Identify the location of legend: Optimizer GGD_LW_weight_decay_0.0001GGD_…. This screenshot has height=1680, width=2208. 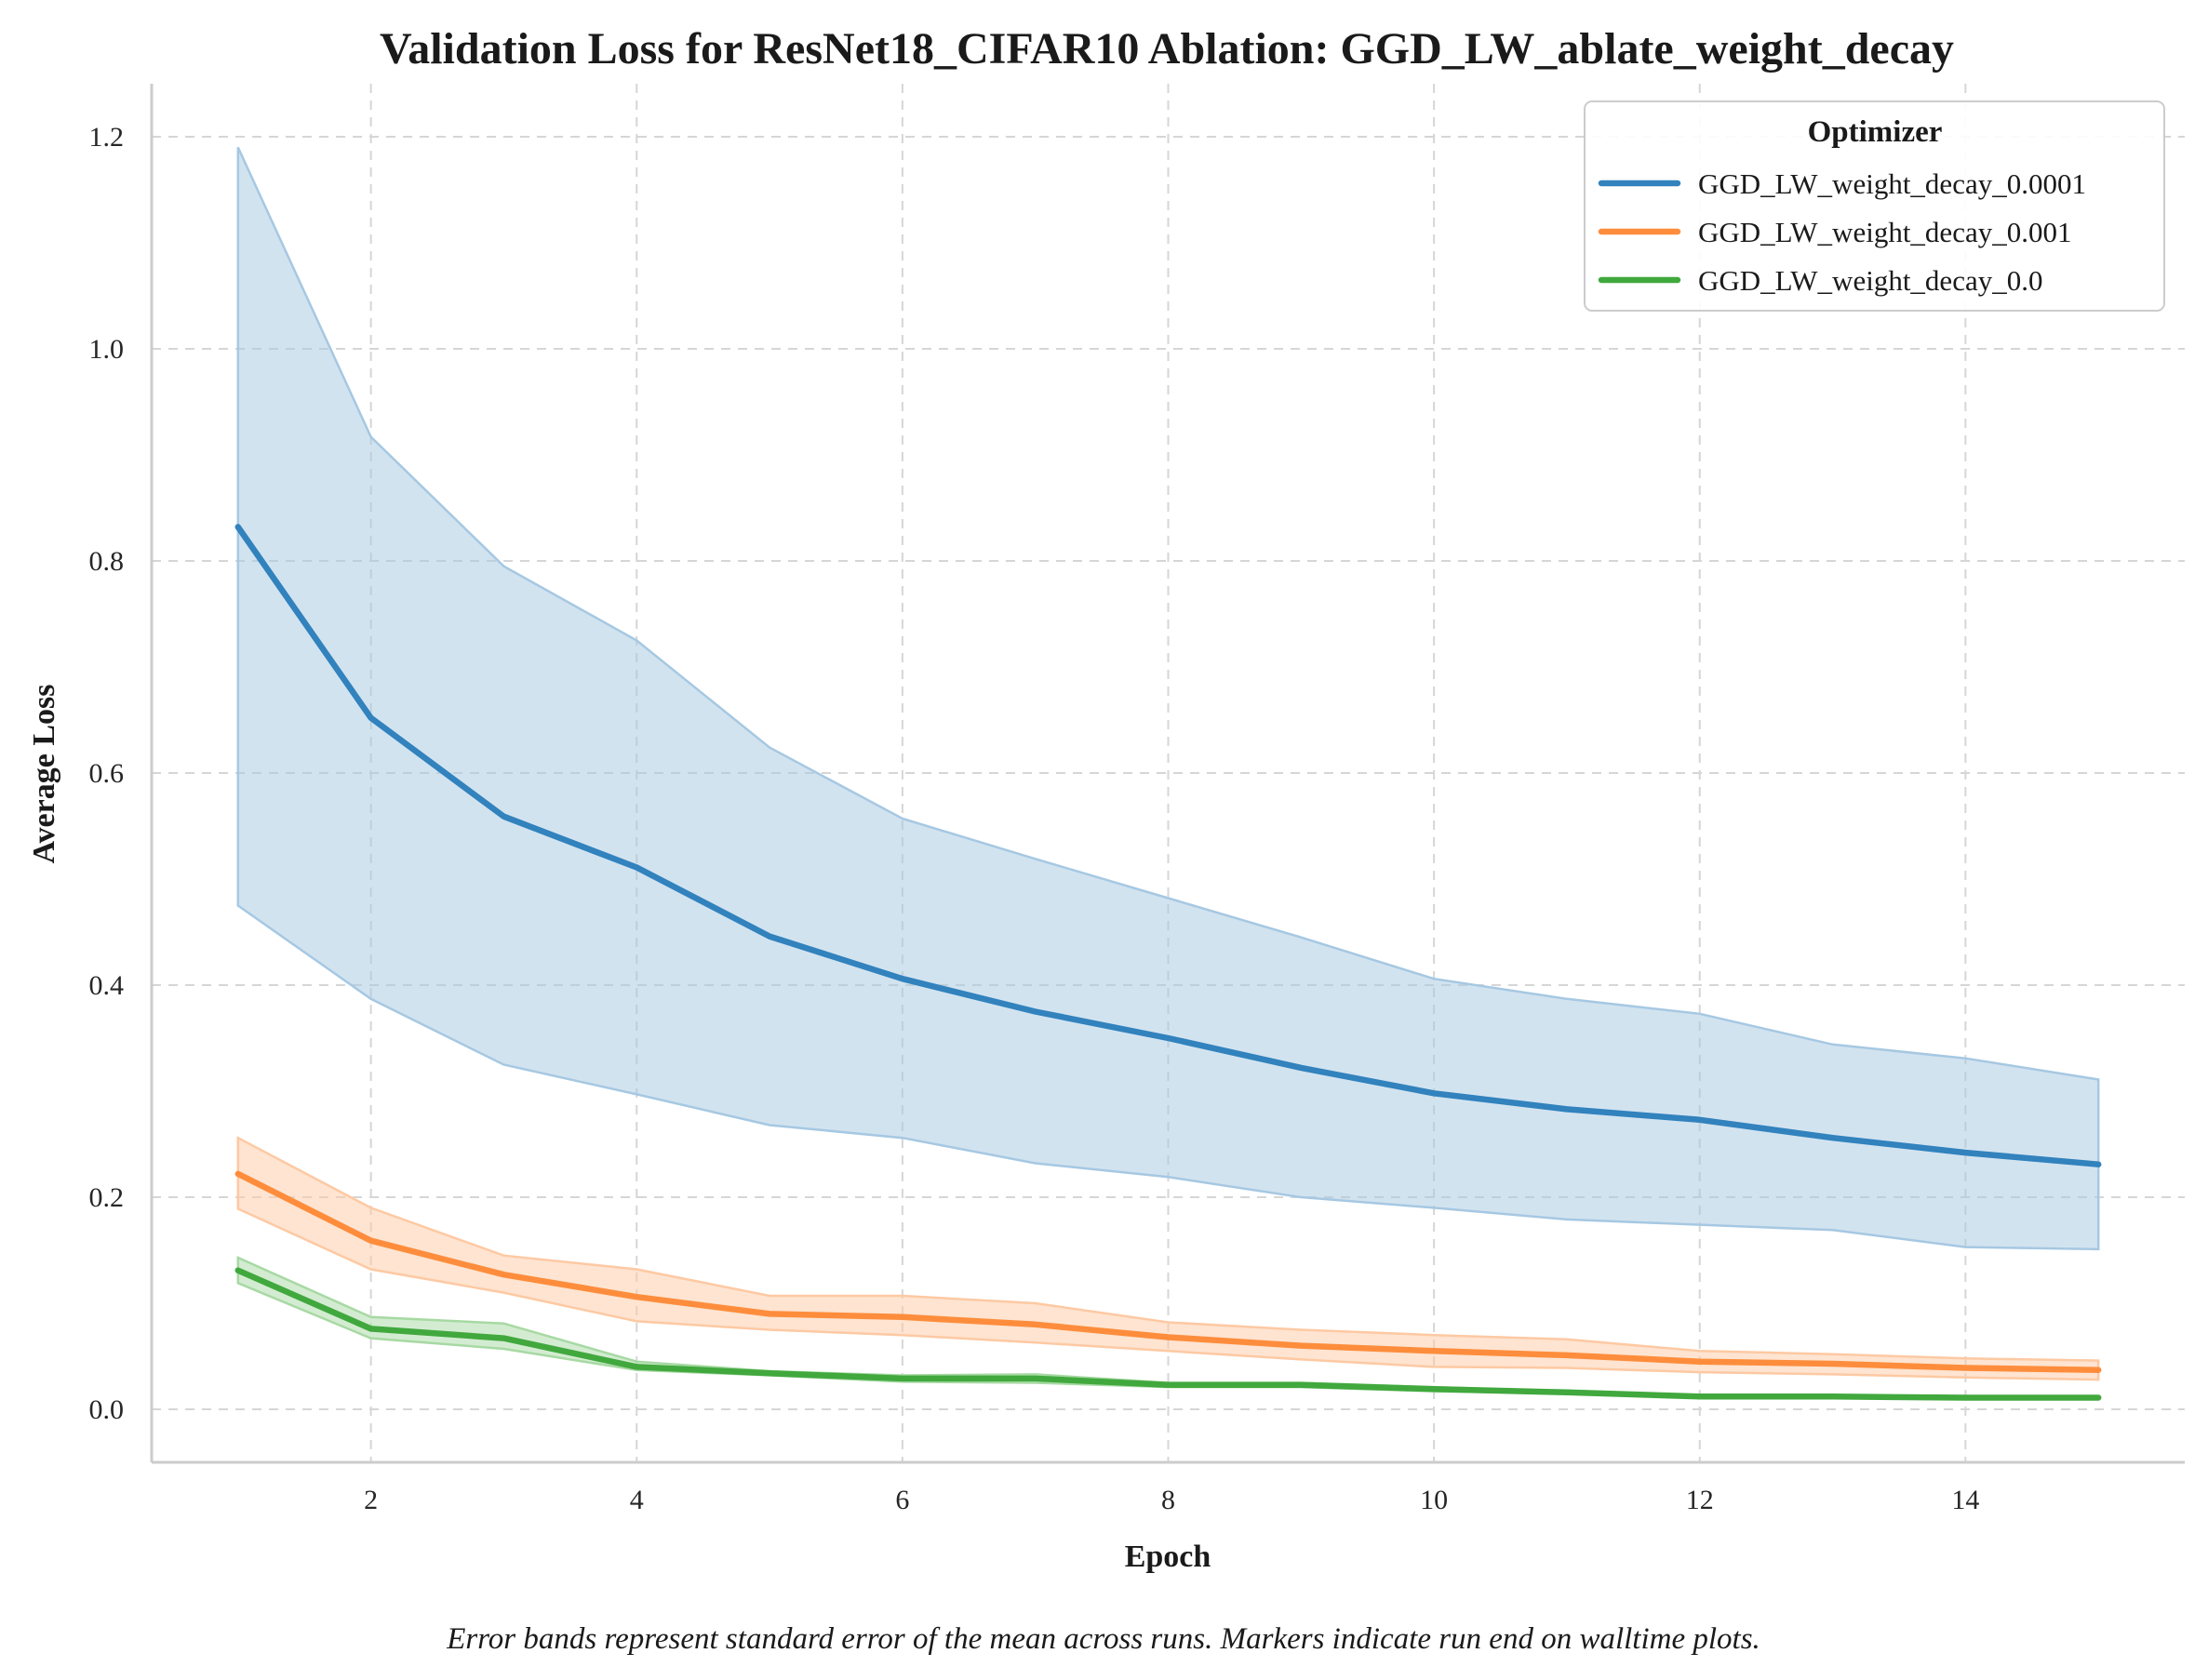
(1874, 206).